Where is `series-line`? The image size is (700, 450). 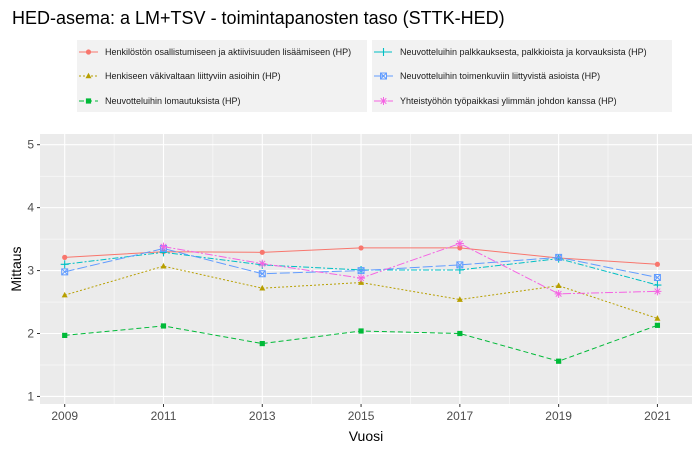 series-line is located at coordinates (410, 268).